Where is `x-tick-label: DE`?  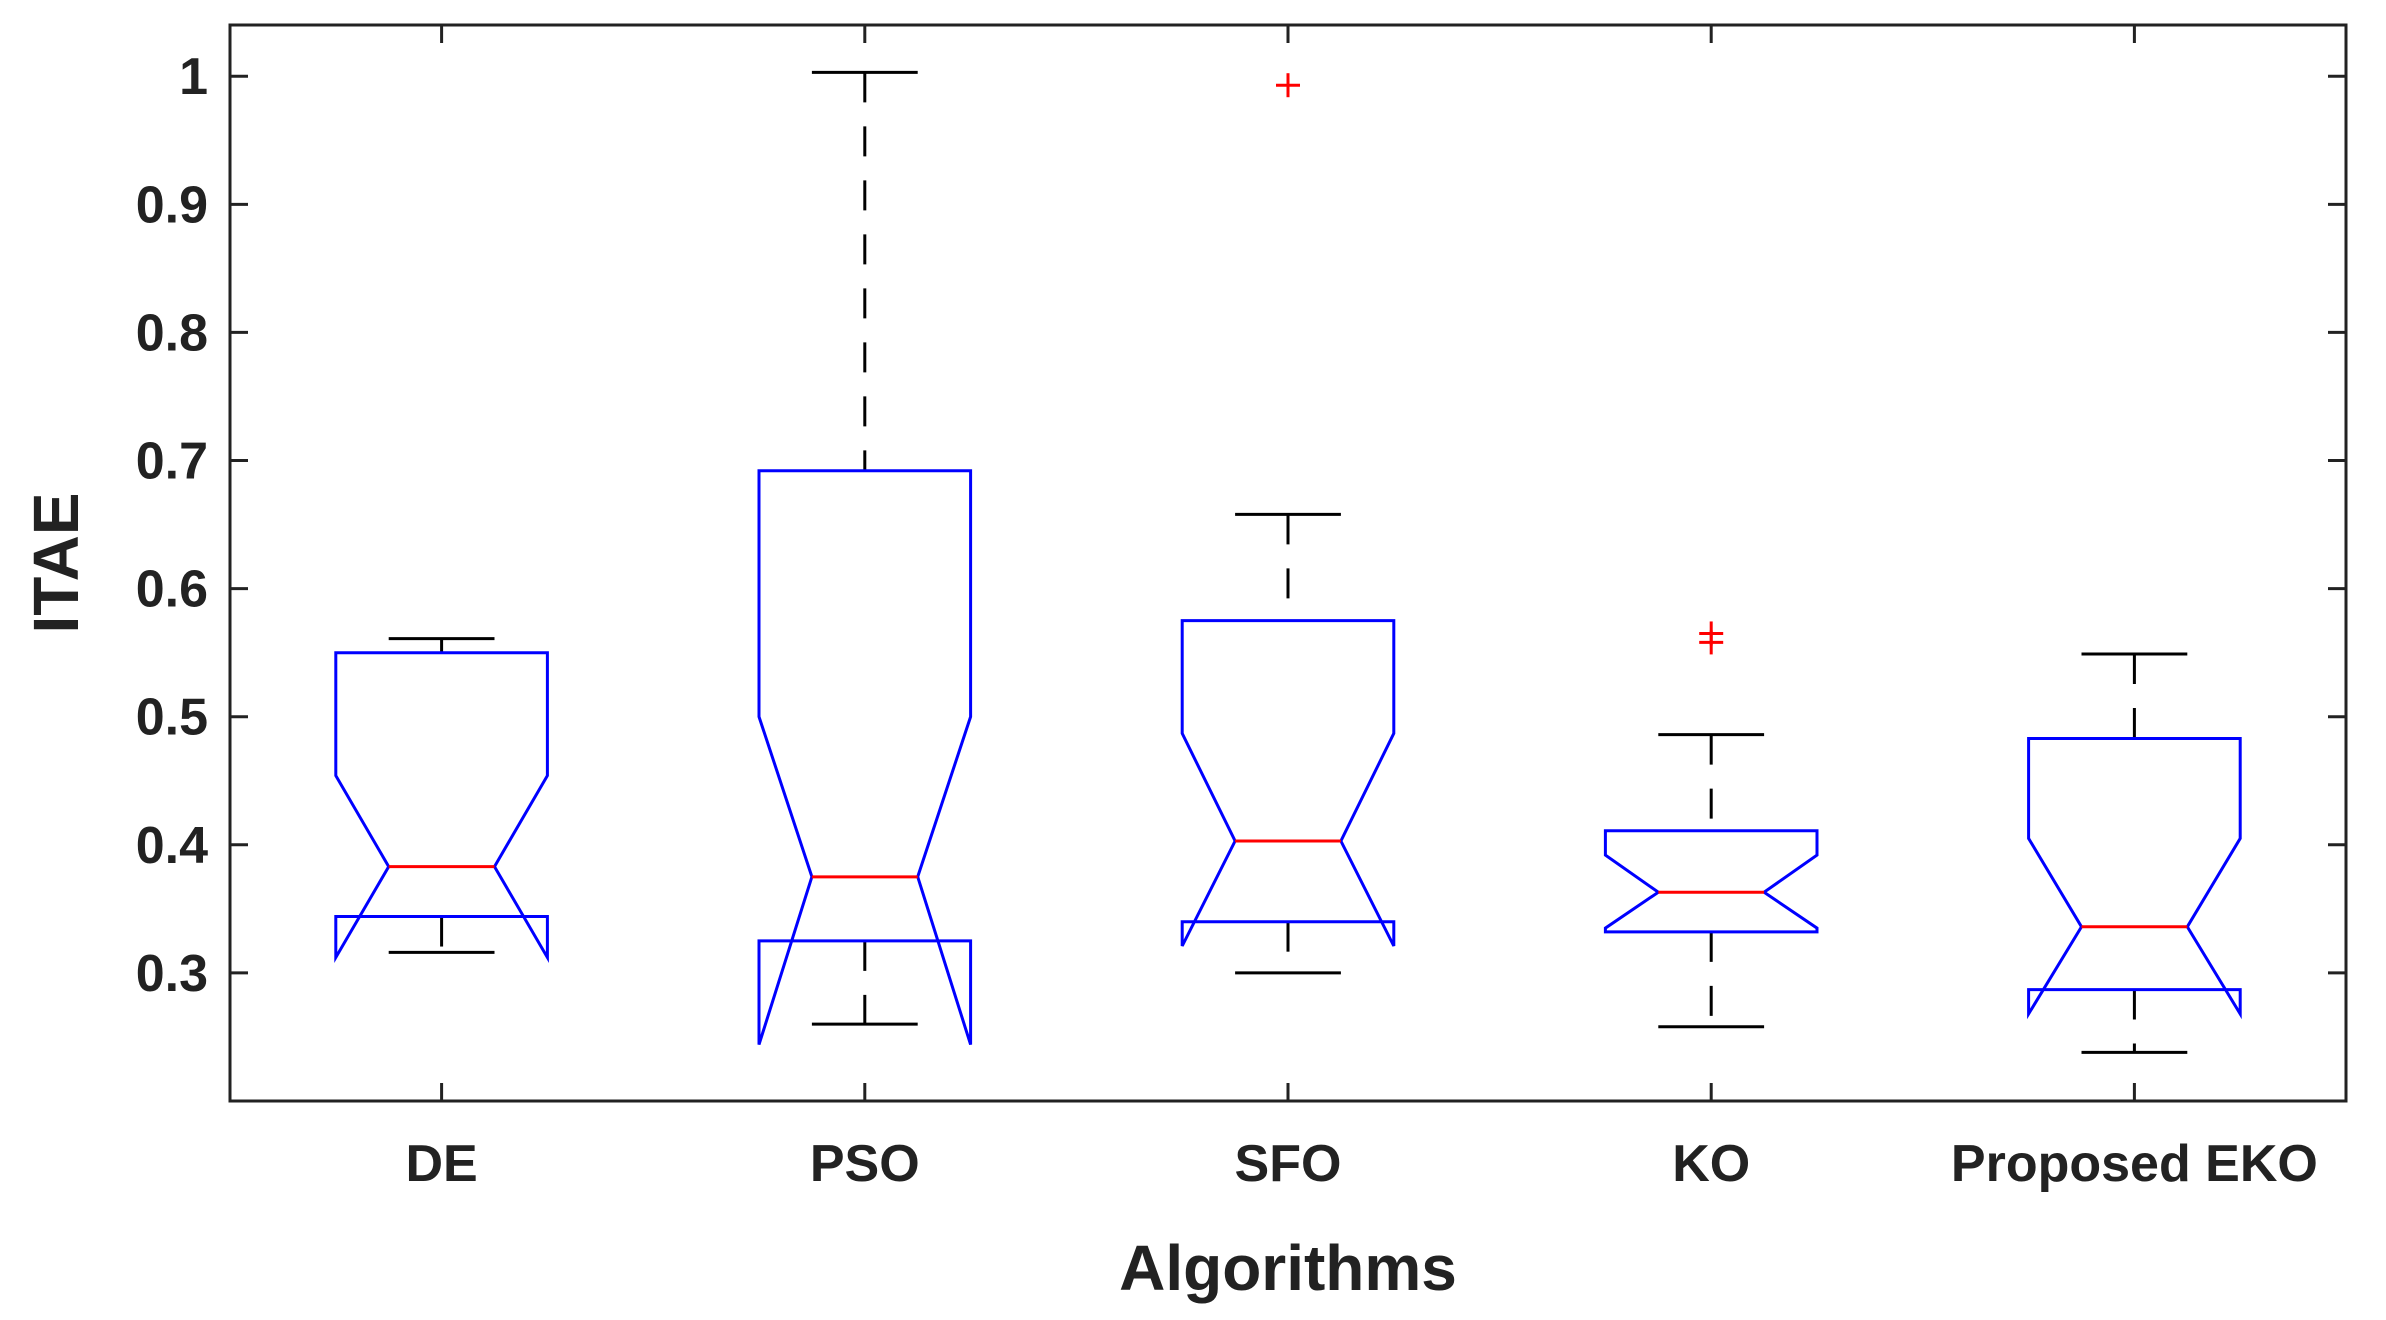
x-tick-label: DE is located at coordinates (441, 1164).